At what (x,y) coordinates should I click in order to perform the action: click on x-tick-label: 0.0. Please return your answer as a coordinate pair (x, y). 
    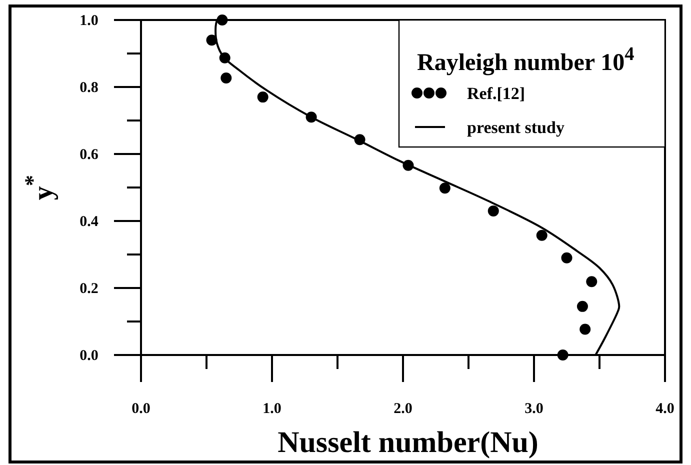
    Looking at the image, I should click on (141, 409).